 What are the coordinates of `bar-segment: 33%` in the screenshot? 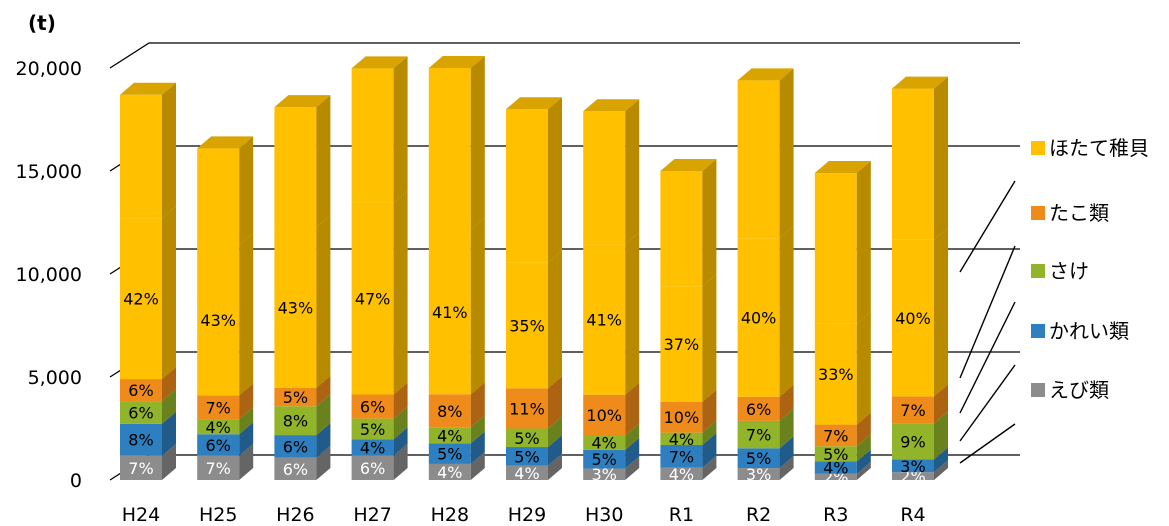 It's located at (842, 368).